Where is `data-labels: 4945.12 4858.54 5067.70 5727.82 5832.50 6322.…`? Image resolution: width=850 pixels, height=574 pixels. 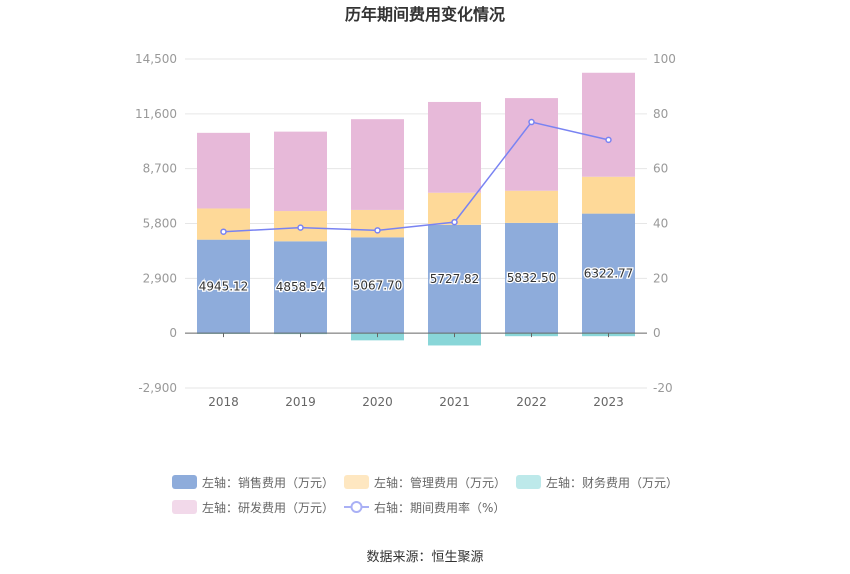 data-labels: 4945.12 4858.54 5067.70 5727.82 5832.50 6322.… is located at coordinates (415, 280).